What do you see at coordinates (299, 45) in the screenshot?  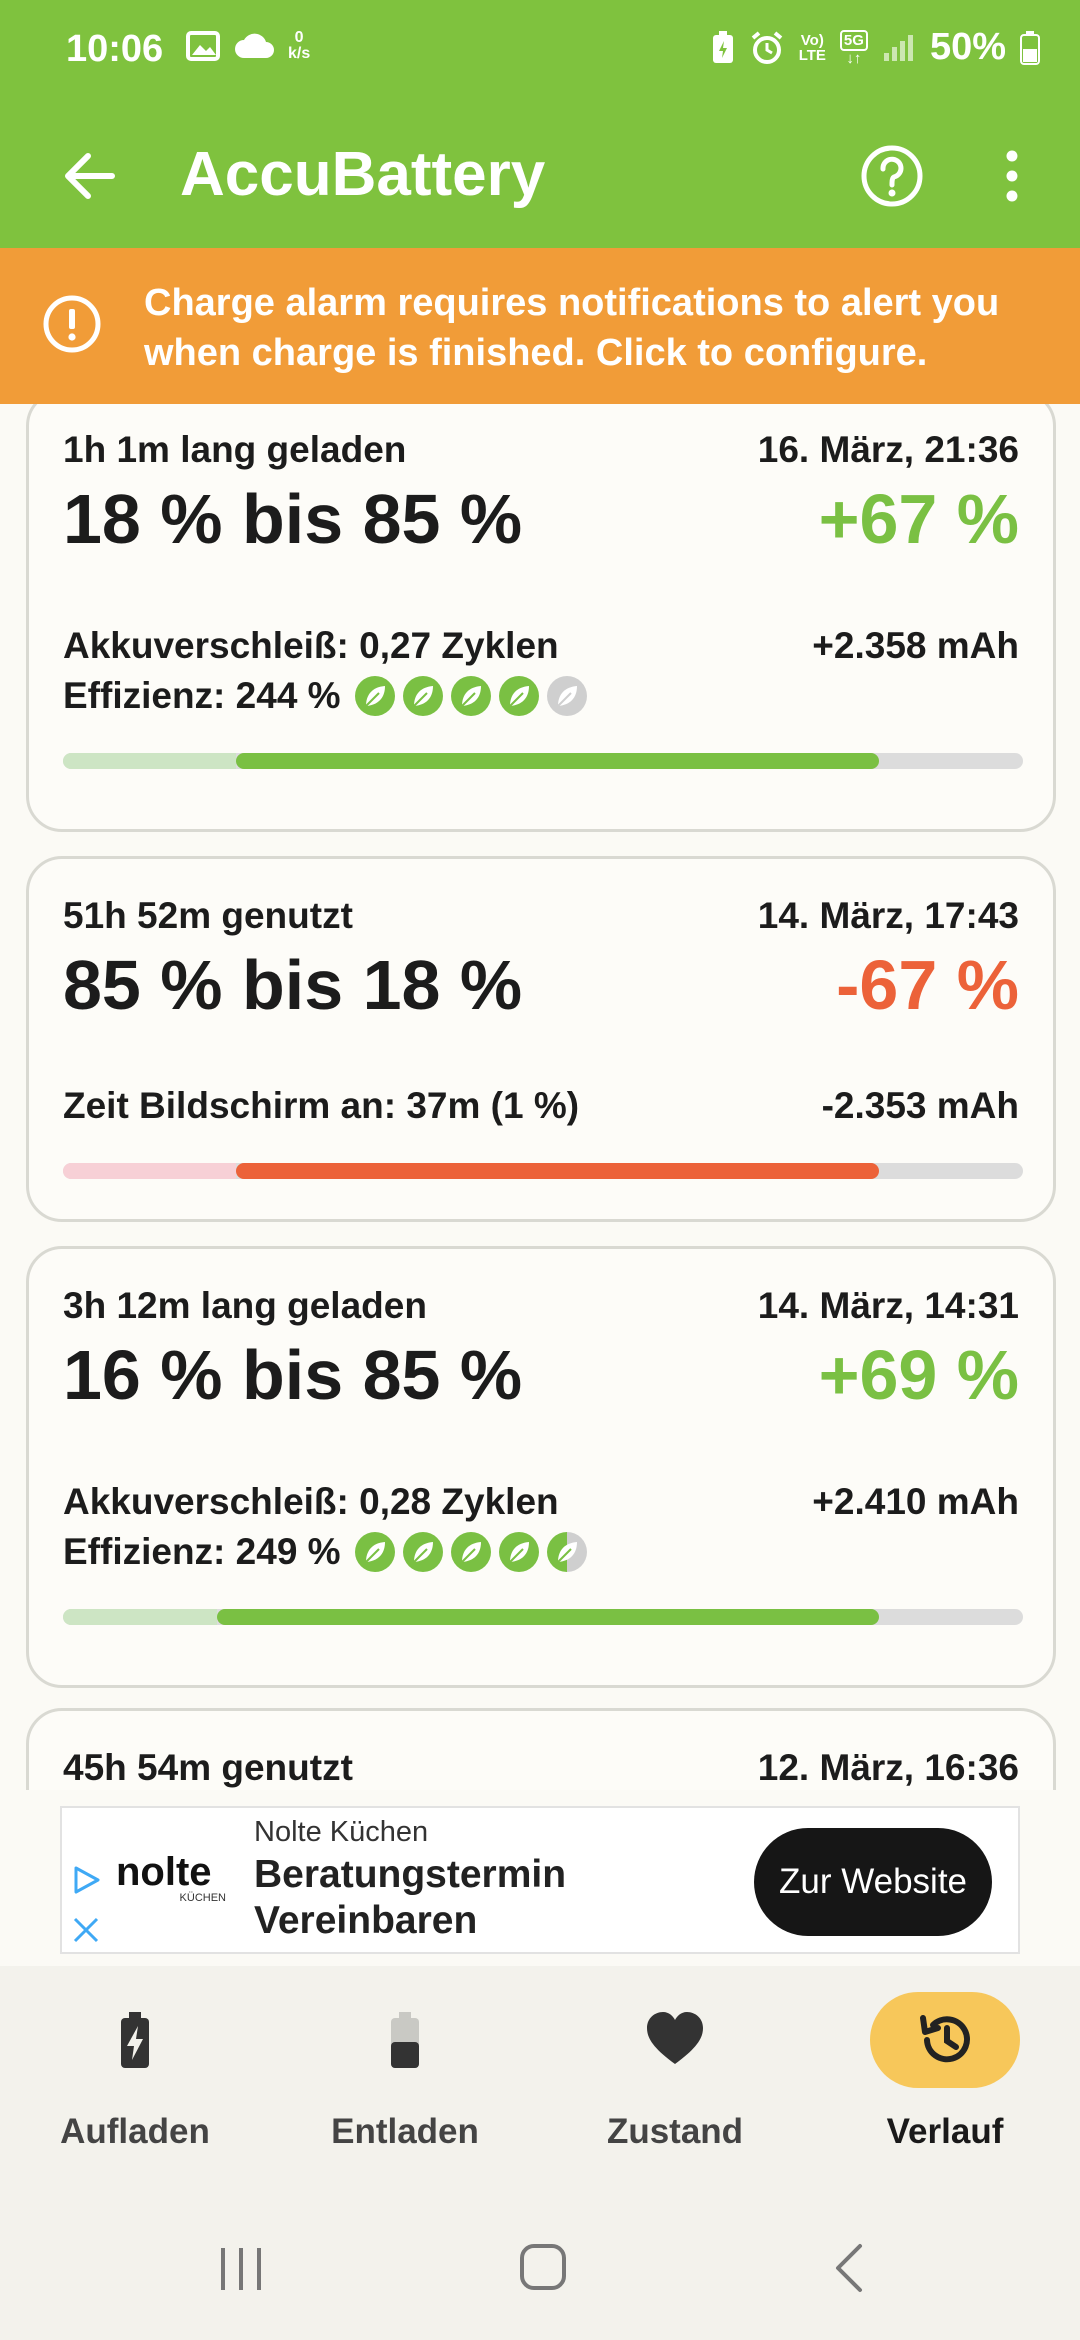 I see `net-speed: 0 k/s` at bounding box center [299, 45].